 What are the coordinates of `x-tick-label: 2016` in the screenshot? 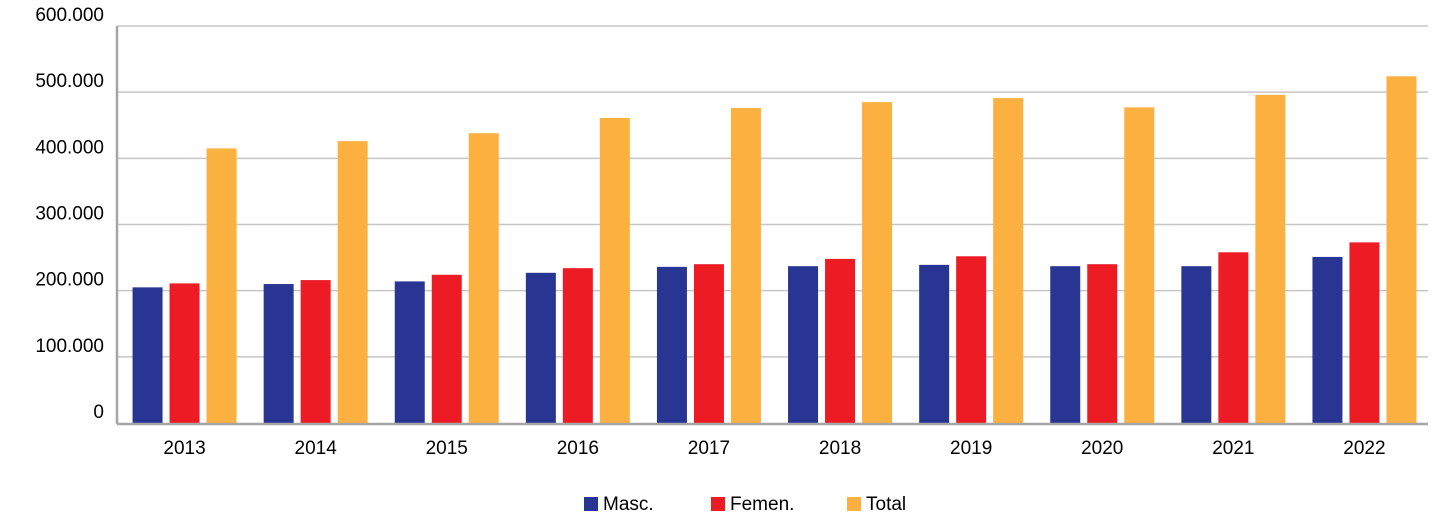 It's located at (578, 448).